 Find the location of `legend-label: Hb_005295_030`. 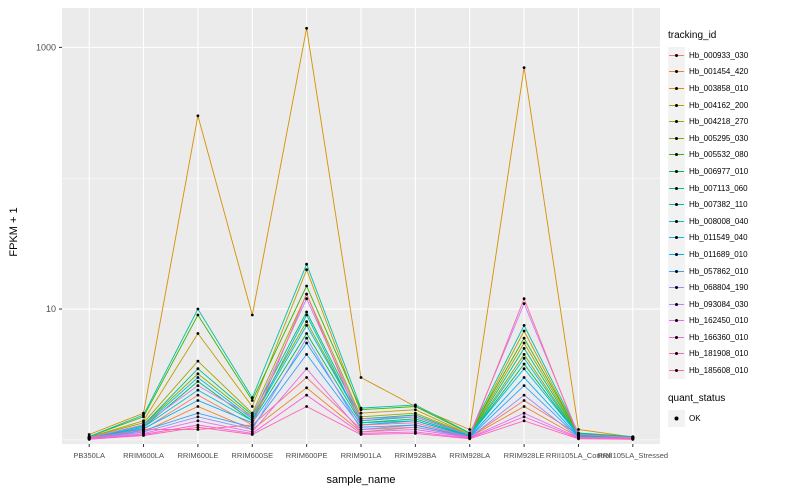

legend-label: Hb_005295_030 is located at coordinates (719, 138).